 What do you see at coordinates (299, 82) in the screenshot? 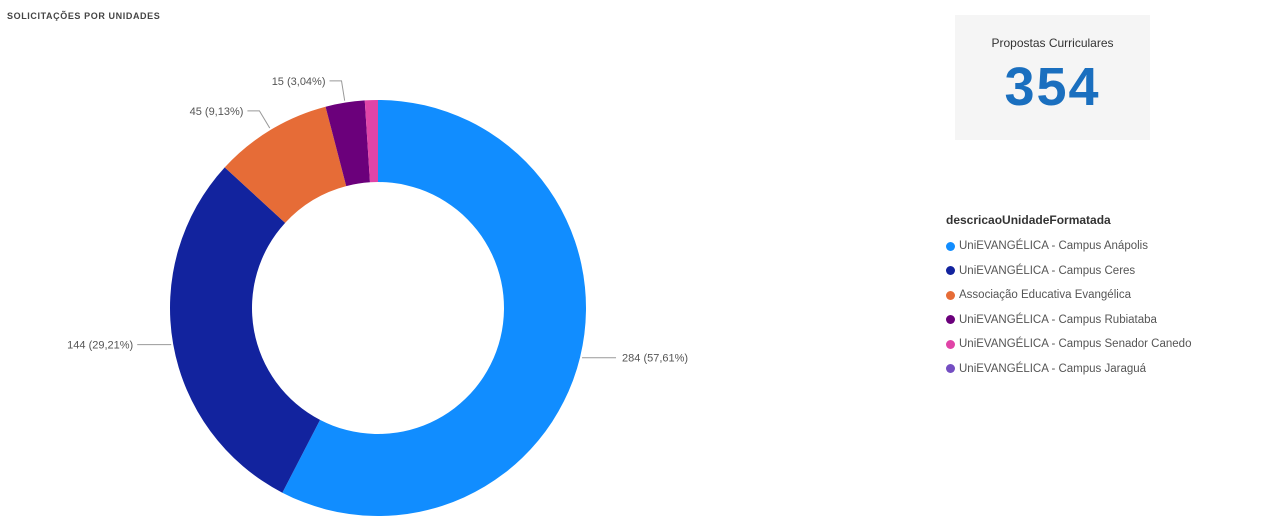
I see `data-label: 15 (3,04%)` at bounding box center [299, 82].